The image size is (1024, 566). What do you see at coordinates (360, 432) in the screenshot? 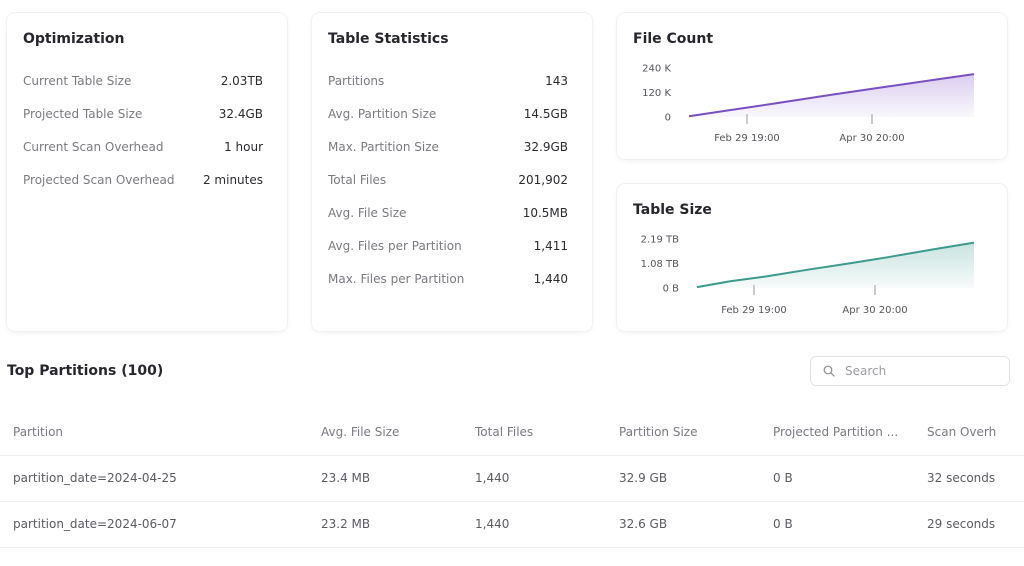
I see `column-header-avg-file-size: Avg. File Size` at bounding box center [360, 432].